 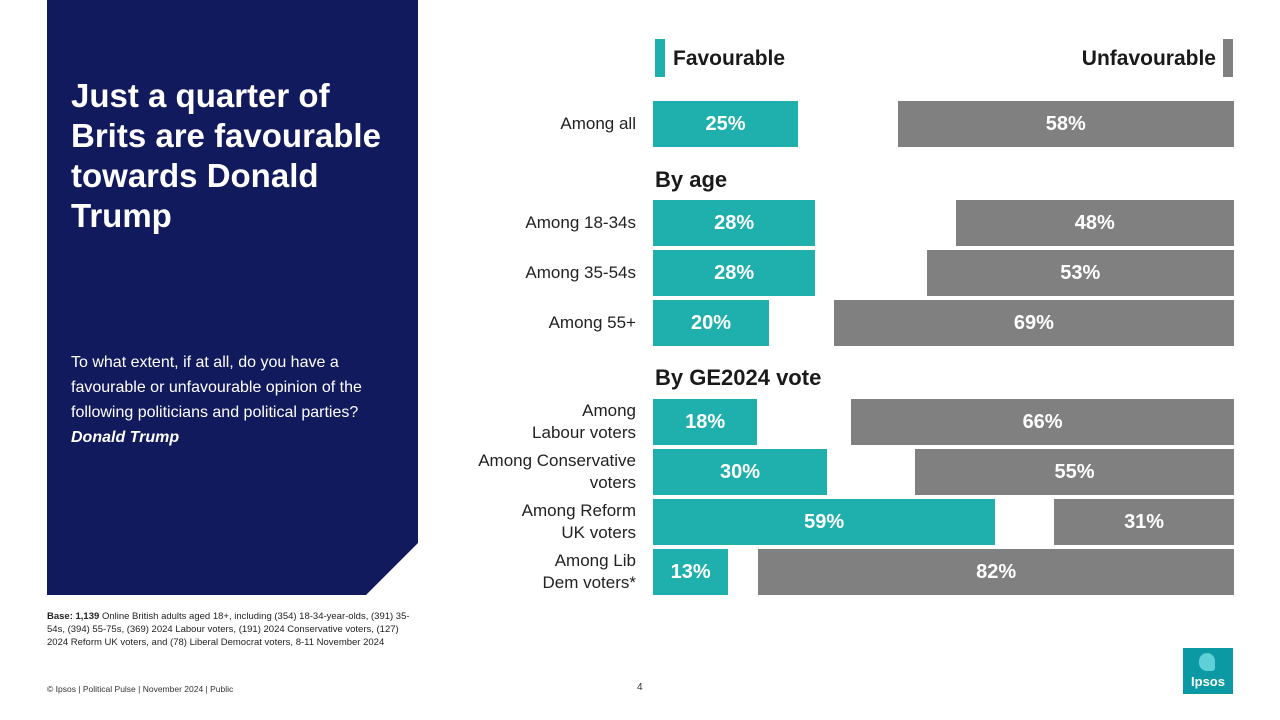 I want to click on ipsos-logo: Ipsos, so click(x=1208, y=671).